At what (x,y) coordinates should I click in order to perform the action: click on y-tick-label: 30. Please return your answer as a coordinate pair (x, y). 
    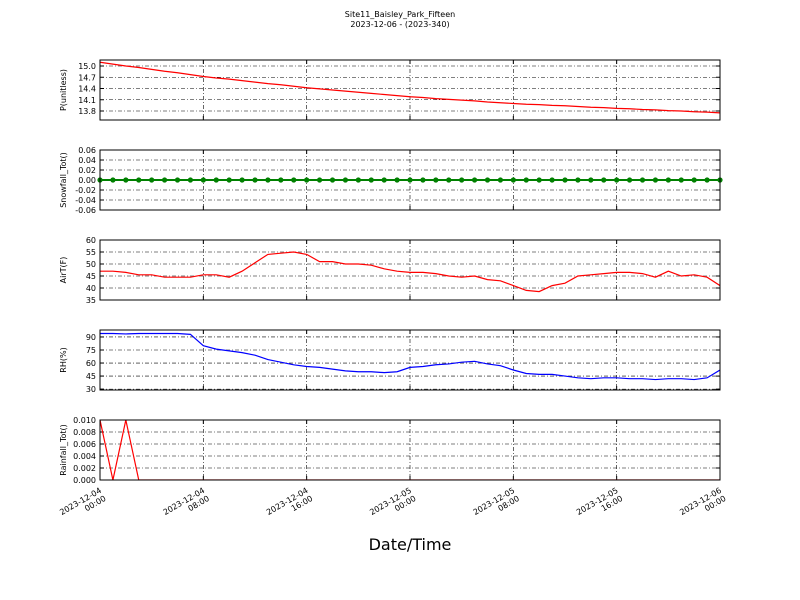
    Looking at the image, I should click on (91, 389).